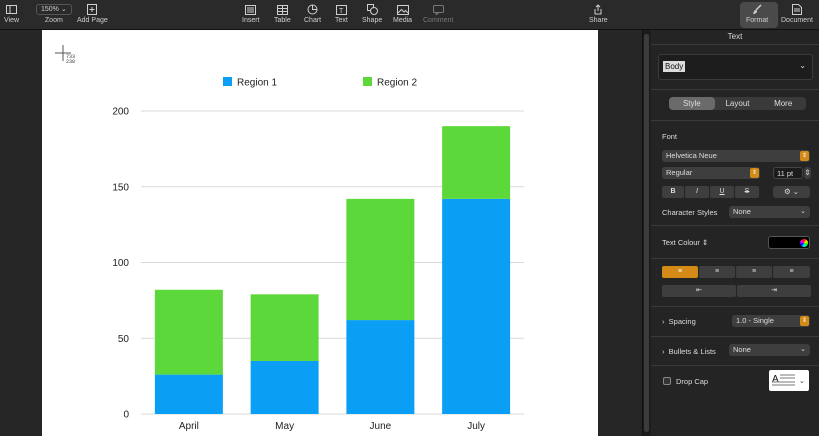 This screenshot has width=819, height=436. Describe the element at coordinates (667, 381) in the screenshot. I see `drop-cap-checkbox` at that location.